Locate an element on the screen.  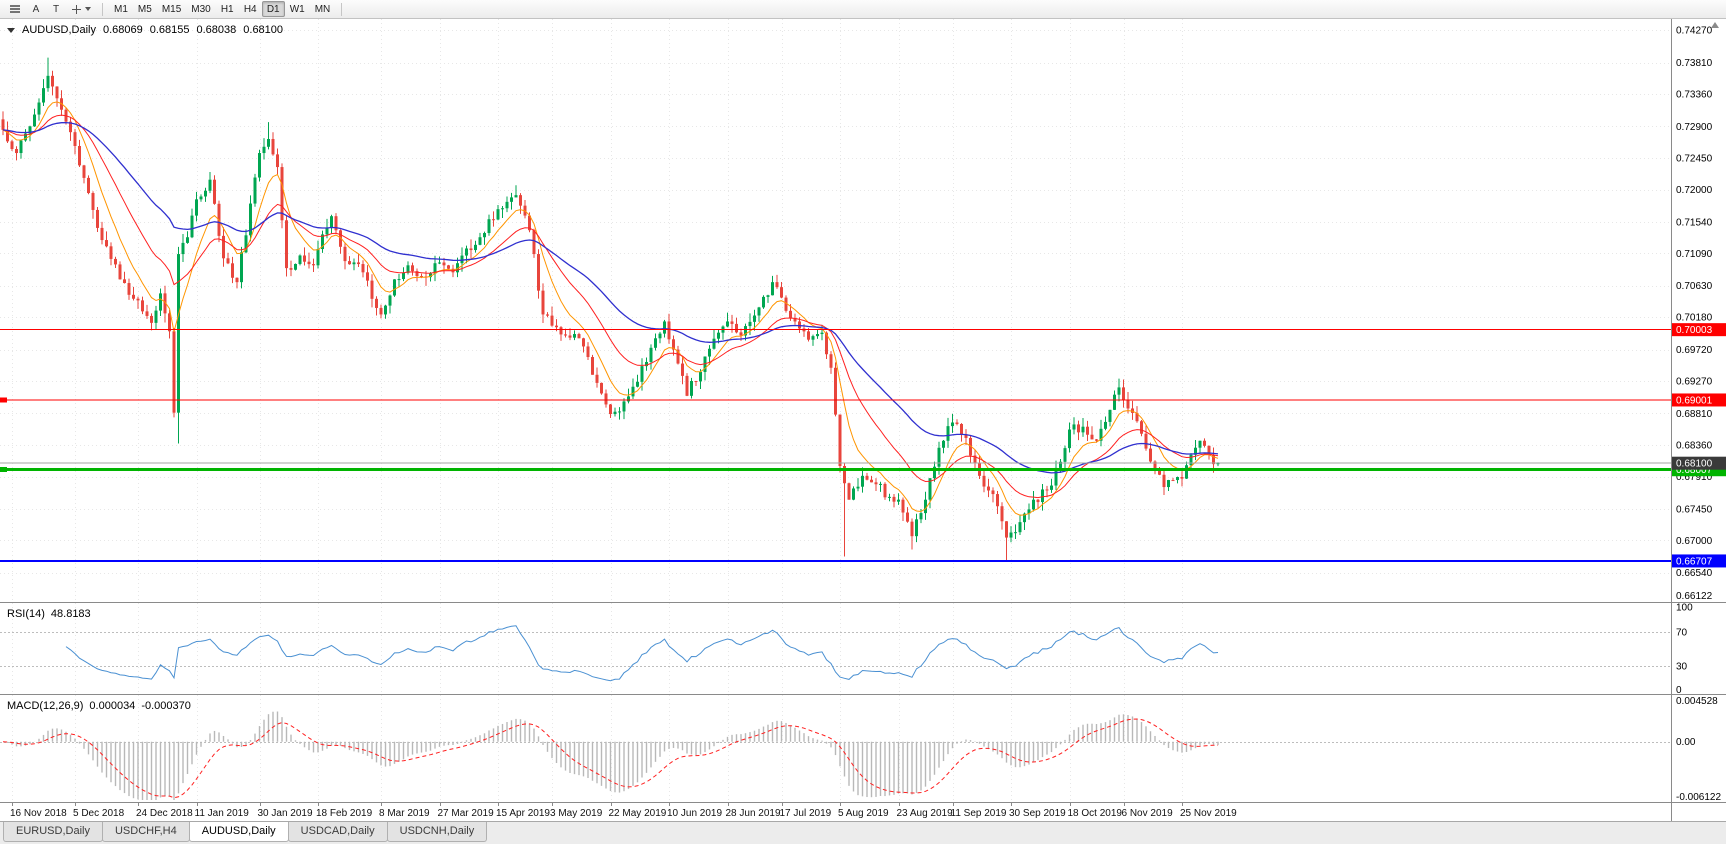
svg-text: 5 Aug 2019 is located at coordinates (863, 813).